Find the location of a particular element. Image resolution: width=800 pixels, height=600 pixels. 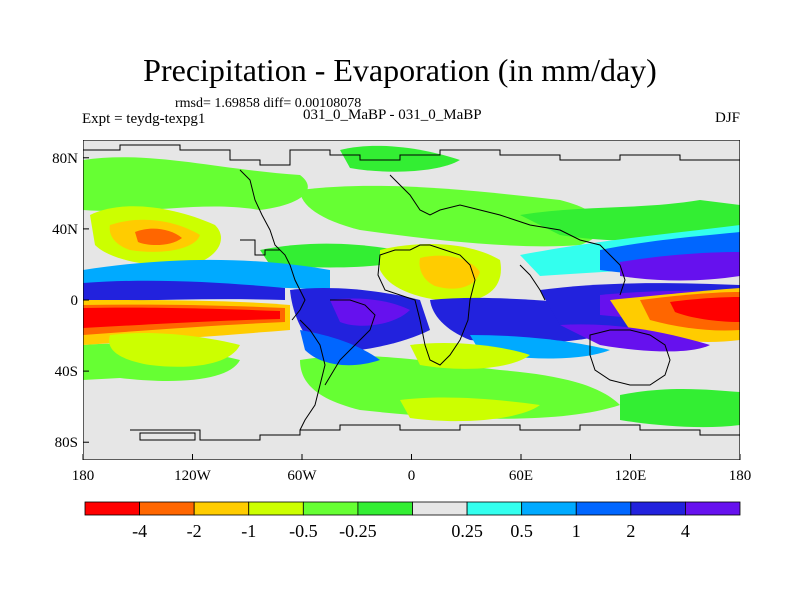

north-america-coast is located at coordinates (272, 245).